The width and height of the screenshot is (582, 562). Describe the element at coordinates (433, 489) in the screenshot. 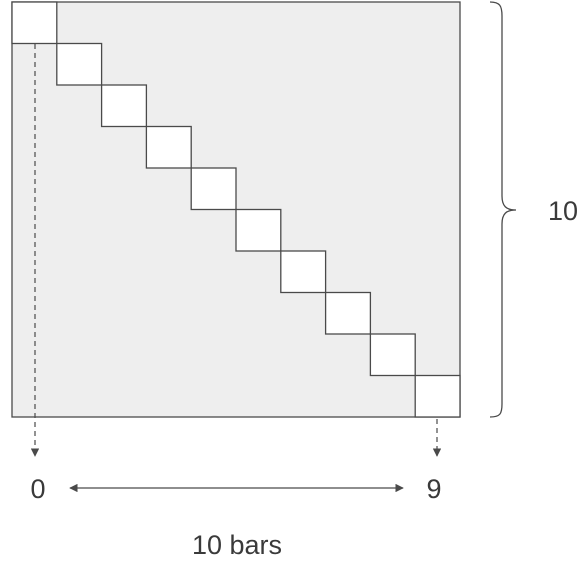

I see `last-index-label: 9` at that location.